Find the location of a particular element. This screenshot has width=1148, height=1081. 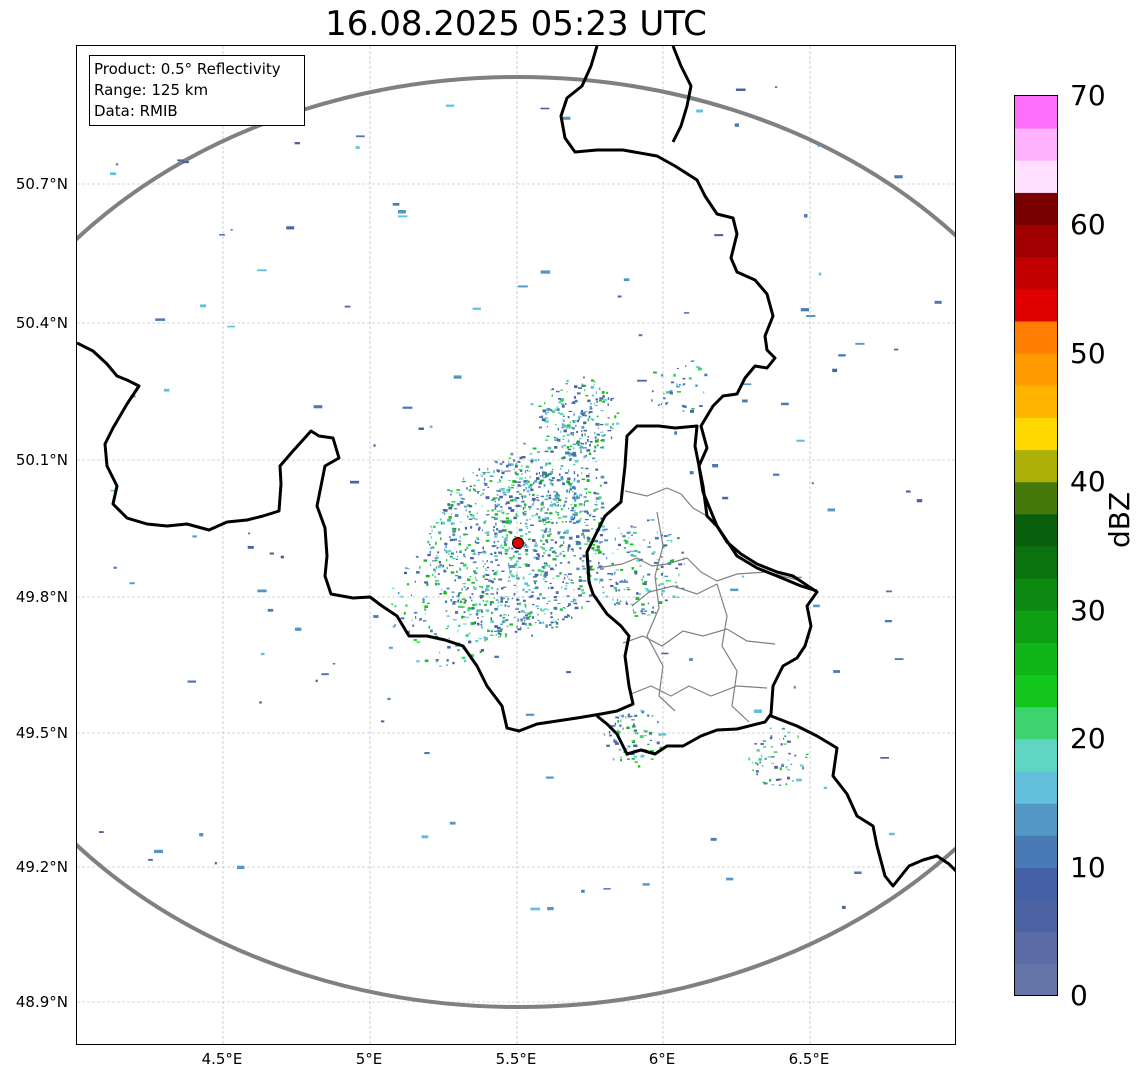

lon-tick-label: 6°E is located at coordinates (662, 1059).